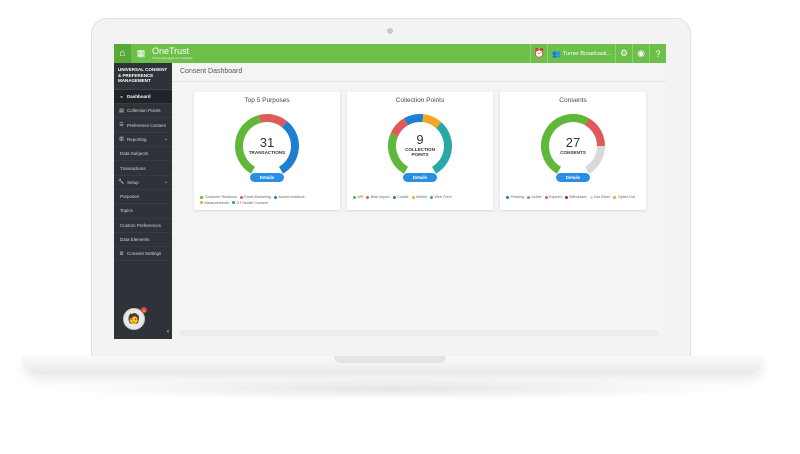 This screenshot has width=800, height=454. Describe the element at coordinates (255, 198) in the screenshot. I see `legend-item: Email Marketing` at that location.